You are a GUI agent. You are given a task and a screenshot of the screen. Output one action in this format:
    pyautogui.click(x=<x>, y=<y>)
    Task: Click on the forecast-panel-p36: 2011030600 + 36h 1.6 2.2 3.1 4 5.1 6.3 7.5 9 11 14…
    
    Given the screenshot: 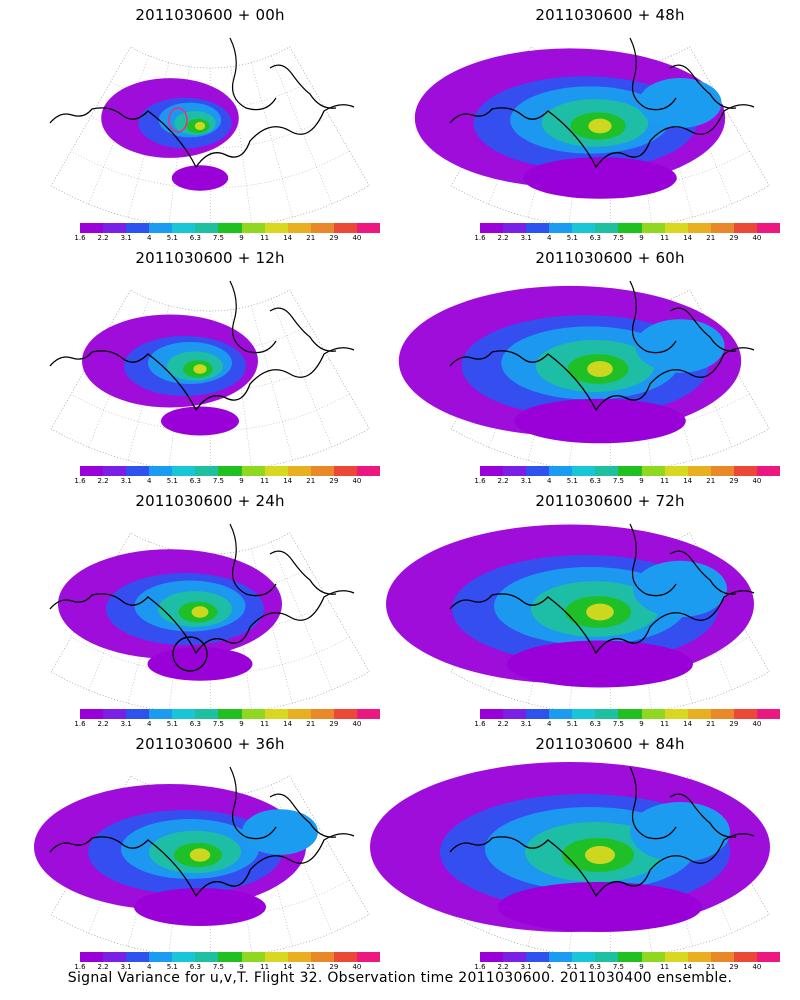 What is the action you would take?
    pyautogui.click(x=210, y=850)
    